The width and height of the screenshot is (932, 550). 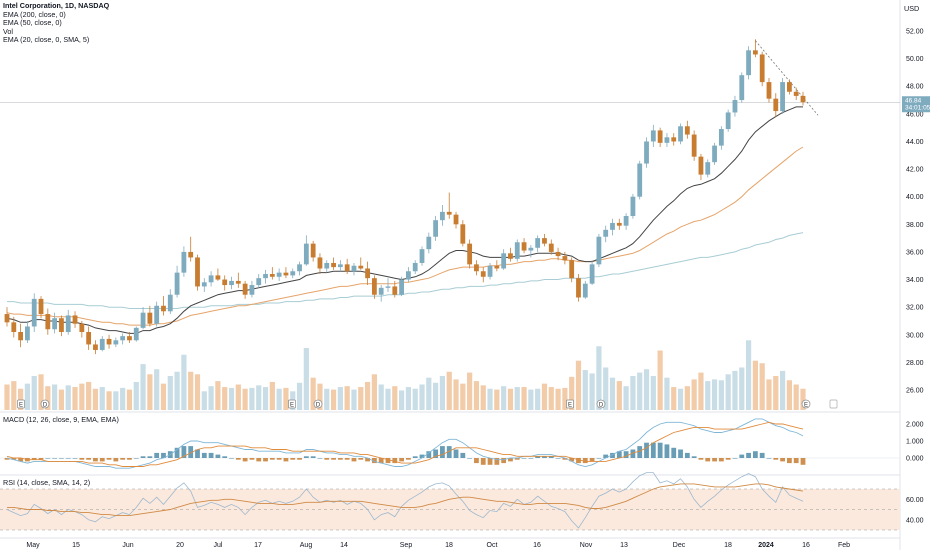 I want to click on rsi-pane, so click(x=450, y=501).